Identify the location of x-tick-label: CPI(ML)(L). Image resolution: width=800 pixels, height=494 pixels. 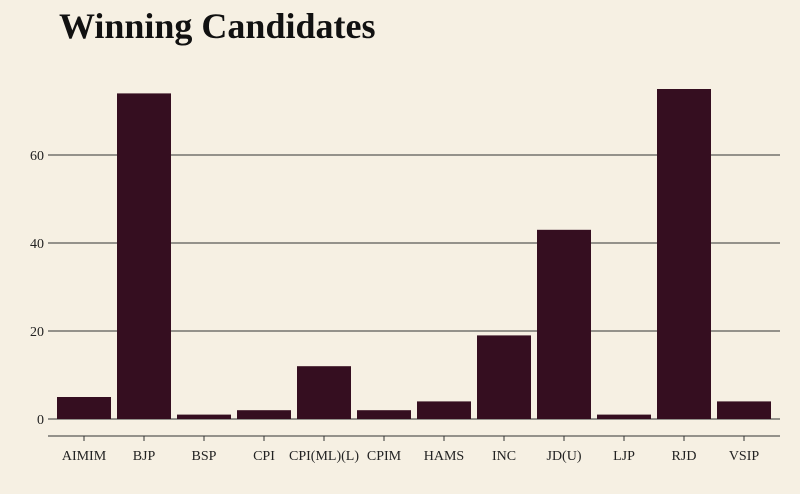
(324, 456).